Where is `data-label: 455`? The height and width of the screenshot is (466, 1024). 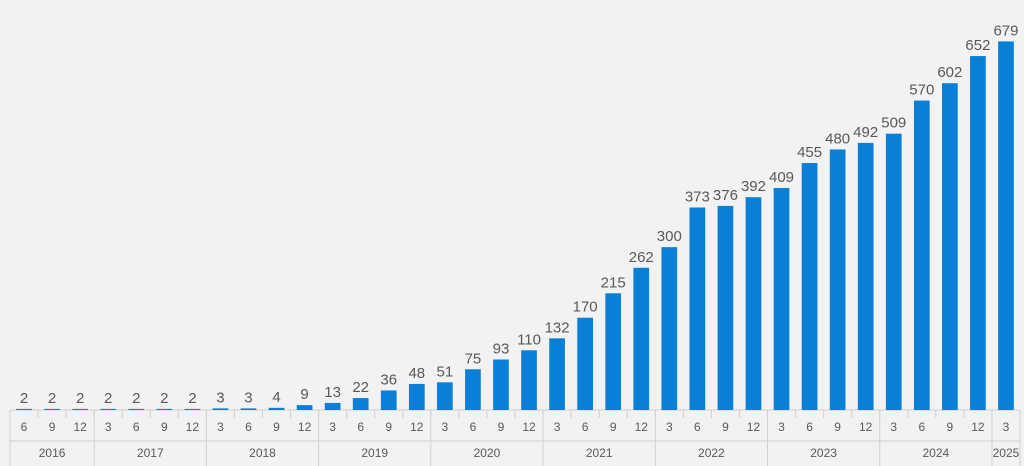 data-label: 455 is located at coordinates (809, 152).